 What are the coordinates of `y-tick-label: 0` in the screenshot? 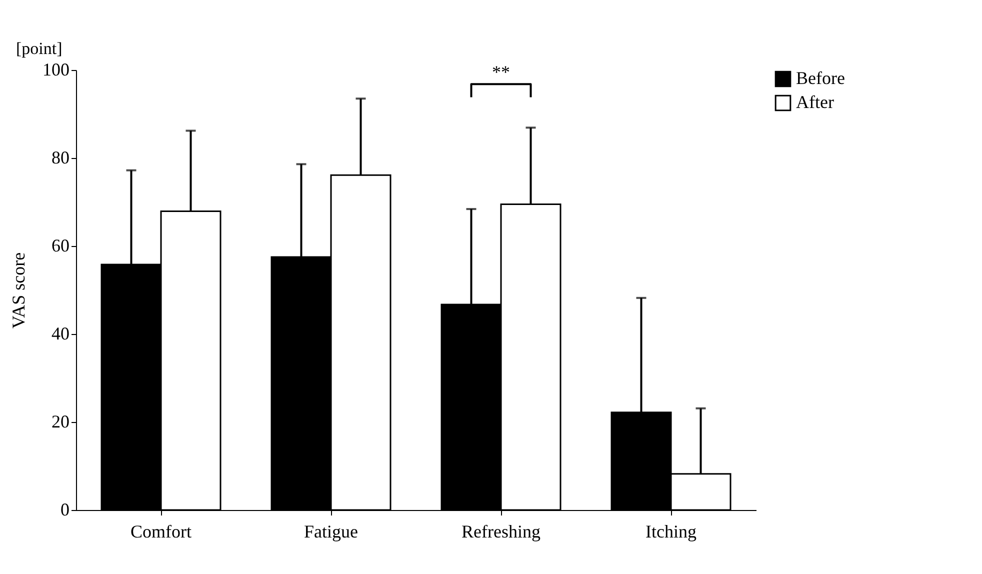 It's located at (65, 510).